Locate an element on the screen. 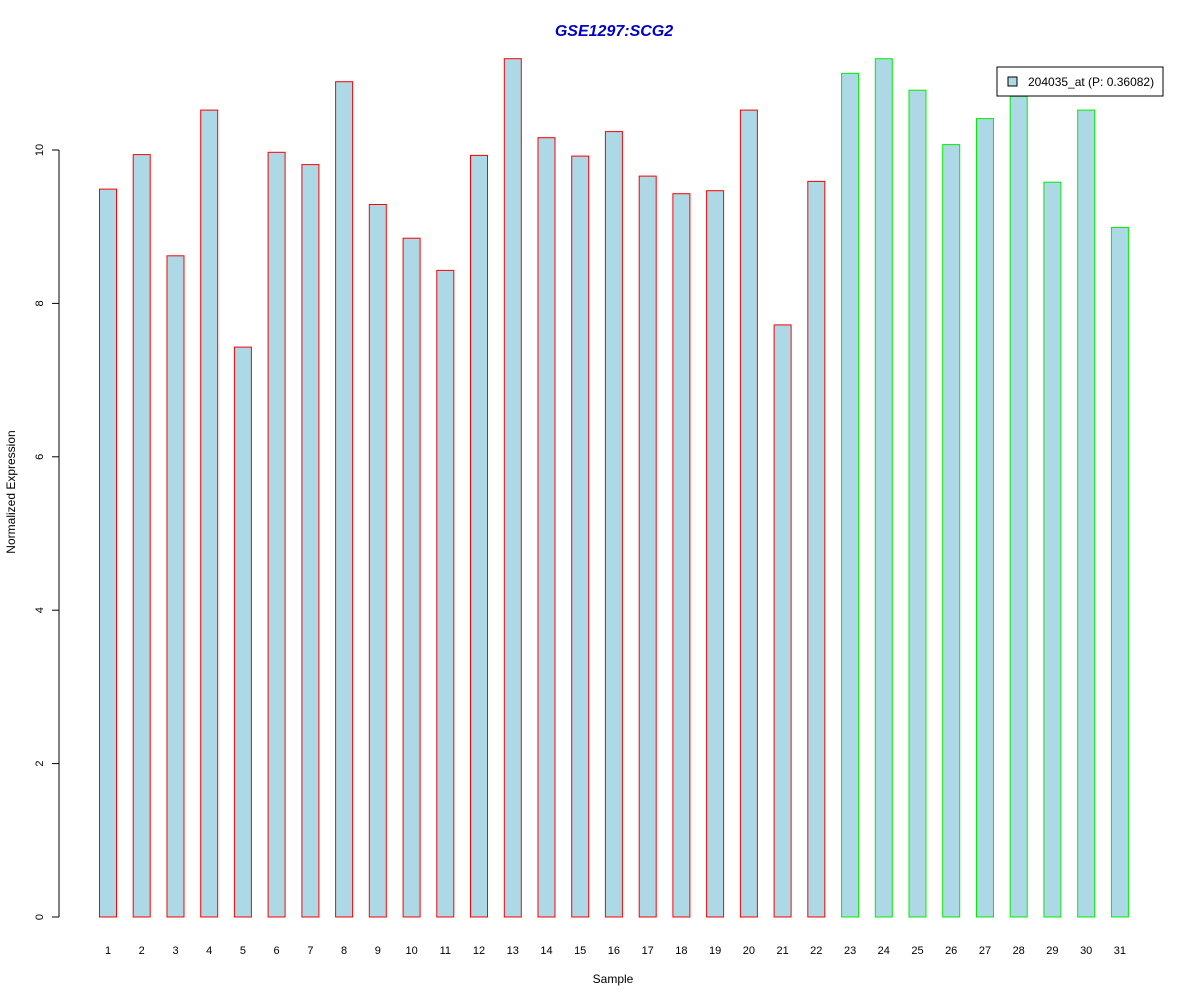 The width and height of the screenshot is (1200, 1005). x-tick-label: 20 is located at coordinates (749, 951).